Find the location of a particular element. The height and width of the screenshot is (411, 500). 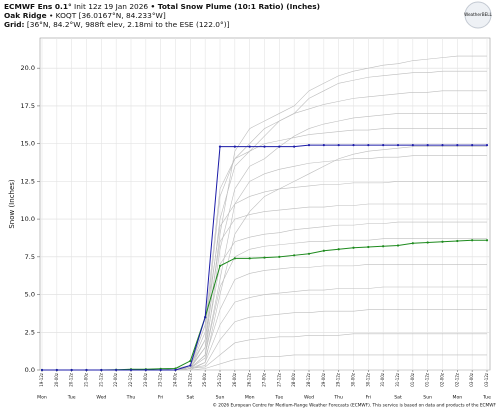

x-tick-label: 24-12z is located at coordinates (189, 380).